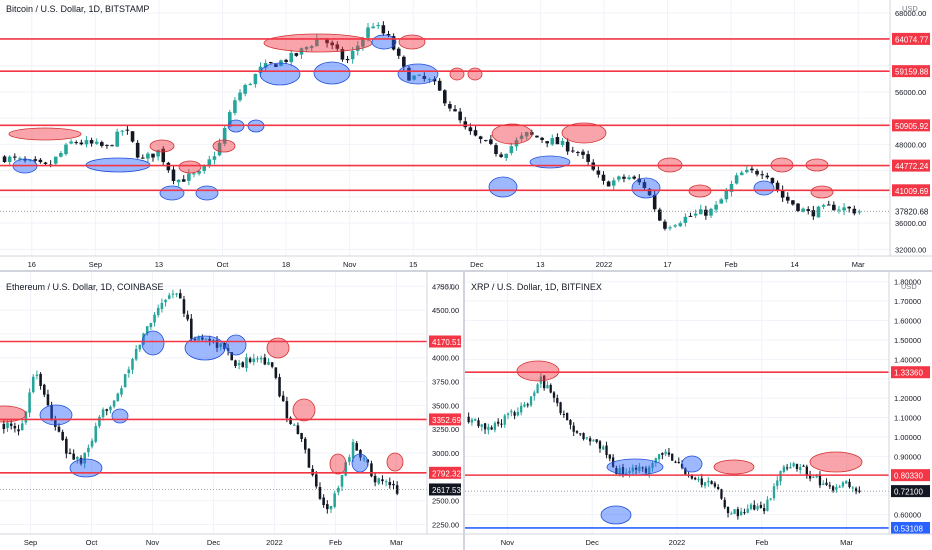  What do you see at coordinates (85, 287) in the screenshot?
I see `eth-chart-title: Ethereum / U.S. Dollar, 1D, COINBASE` at bounding box center [85, 287].